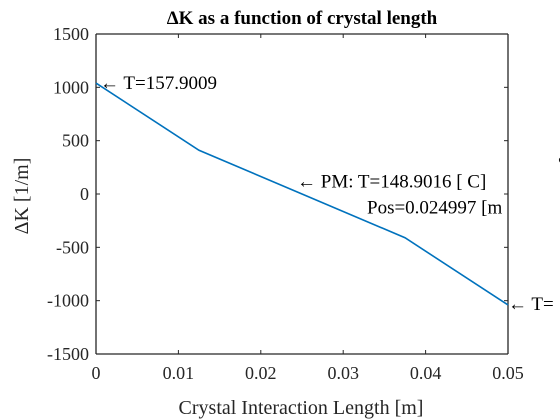 This screenshot has height=420, width=560. What do you see at coordinates (71, 87) in the screenshot?
I see `y-tick-label: 1000` at bounding box center [71, 87].